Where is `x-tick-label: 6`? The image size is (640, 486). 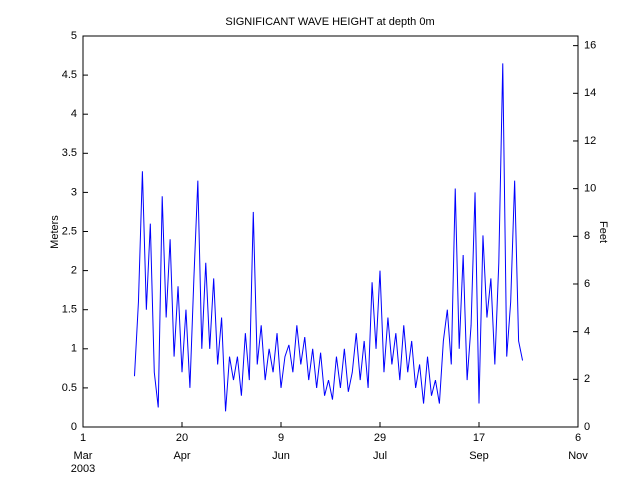
x-tick-label: 6 is located at coordinates (578, 438).